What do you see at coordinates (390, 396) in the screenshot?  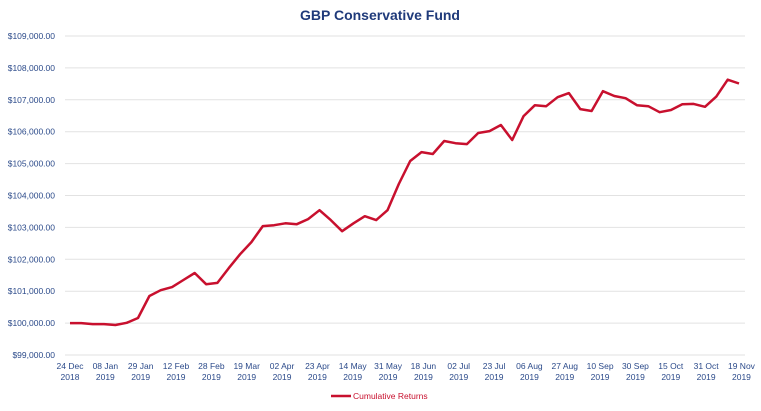 I see `legend-label-cumulative-returns: Cumulative Returns` at bounding box center [390, 396].